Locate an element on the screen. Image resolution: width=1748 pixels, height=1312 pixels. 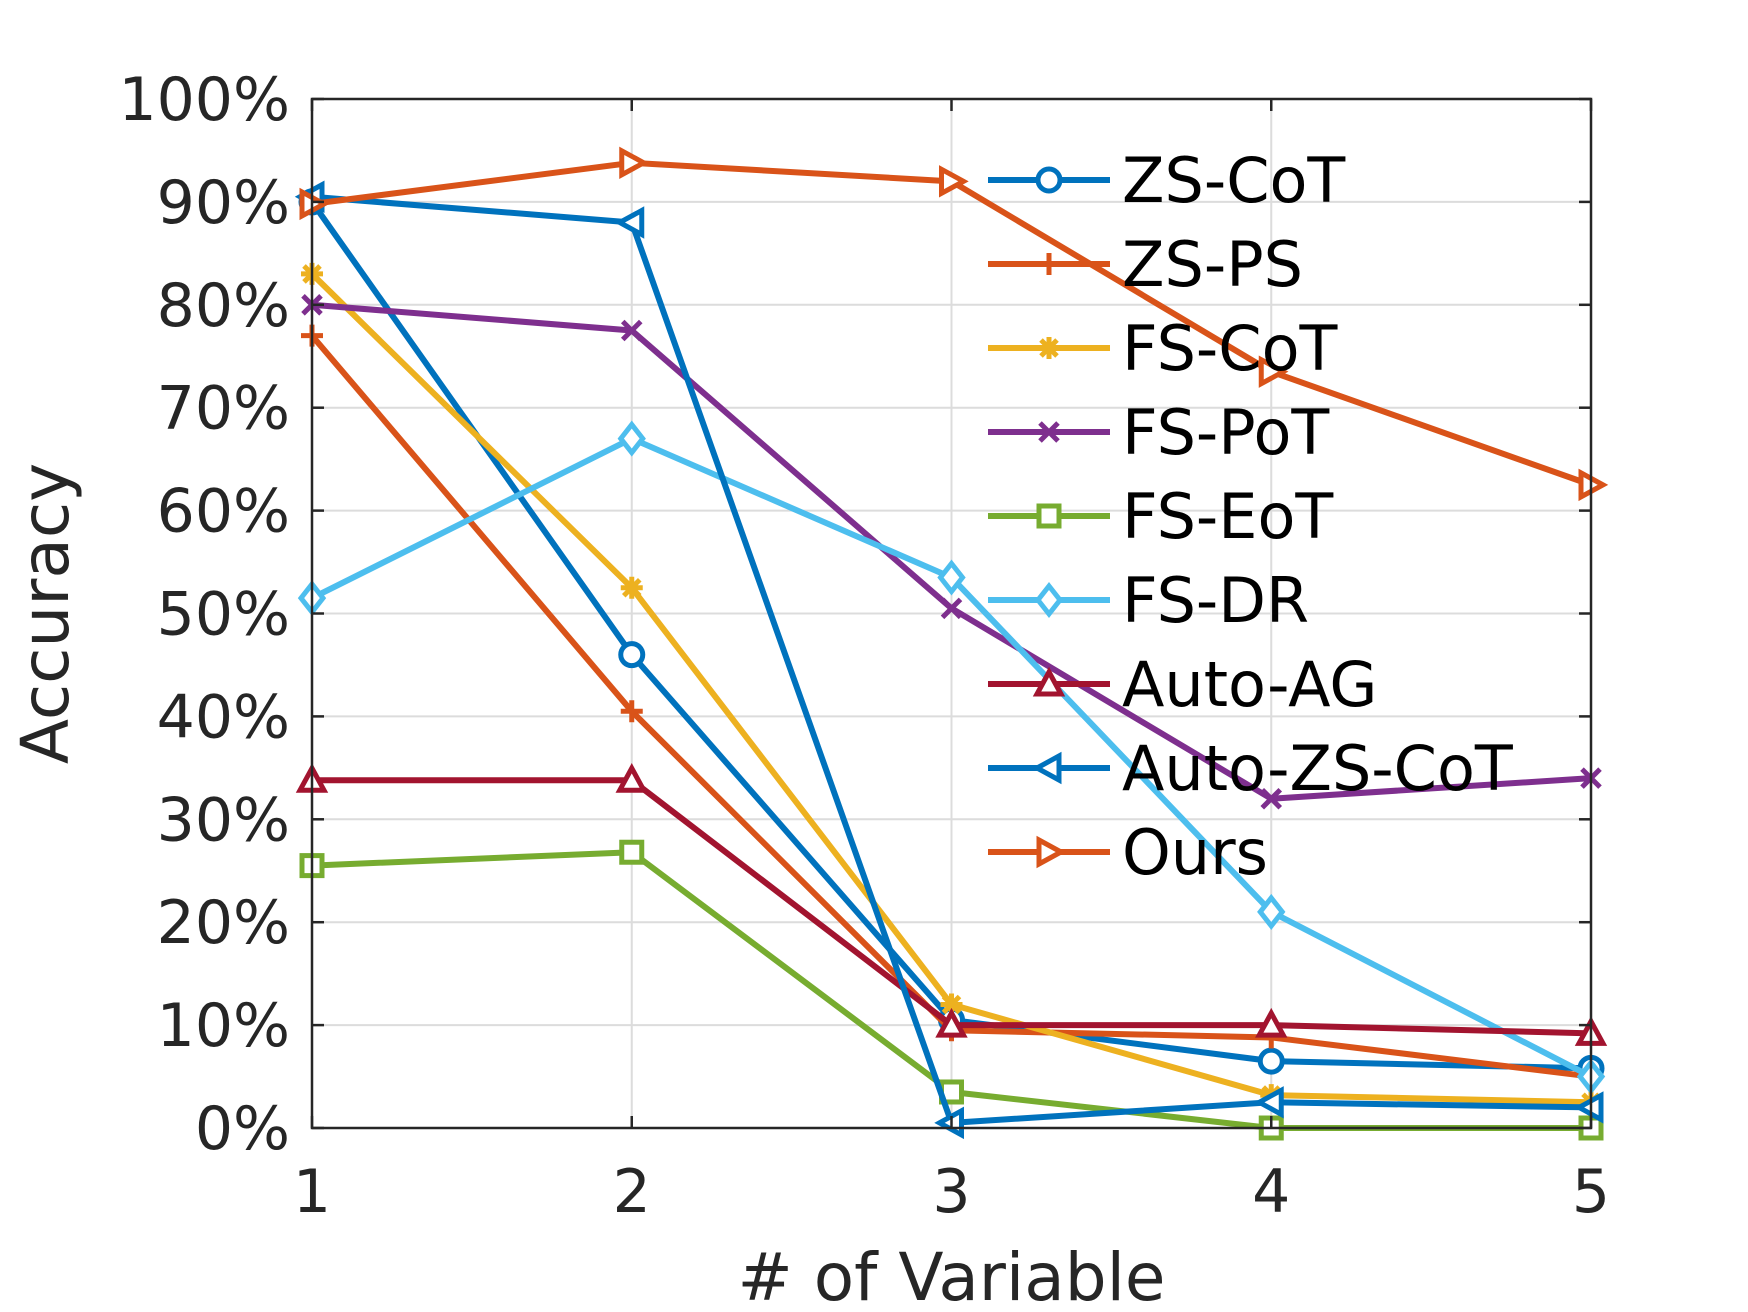
x-tick-label: 1 is located at coordinates (312, 1192).